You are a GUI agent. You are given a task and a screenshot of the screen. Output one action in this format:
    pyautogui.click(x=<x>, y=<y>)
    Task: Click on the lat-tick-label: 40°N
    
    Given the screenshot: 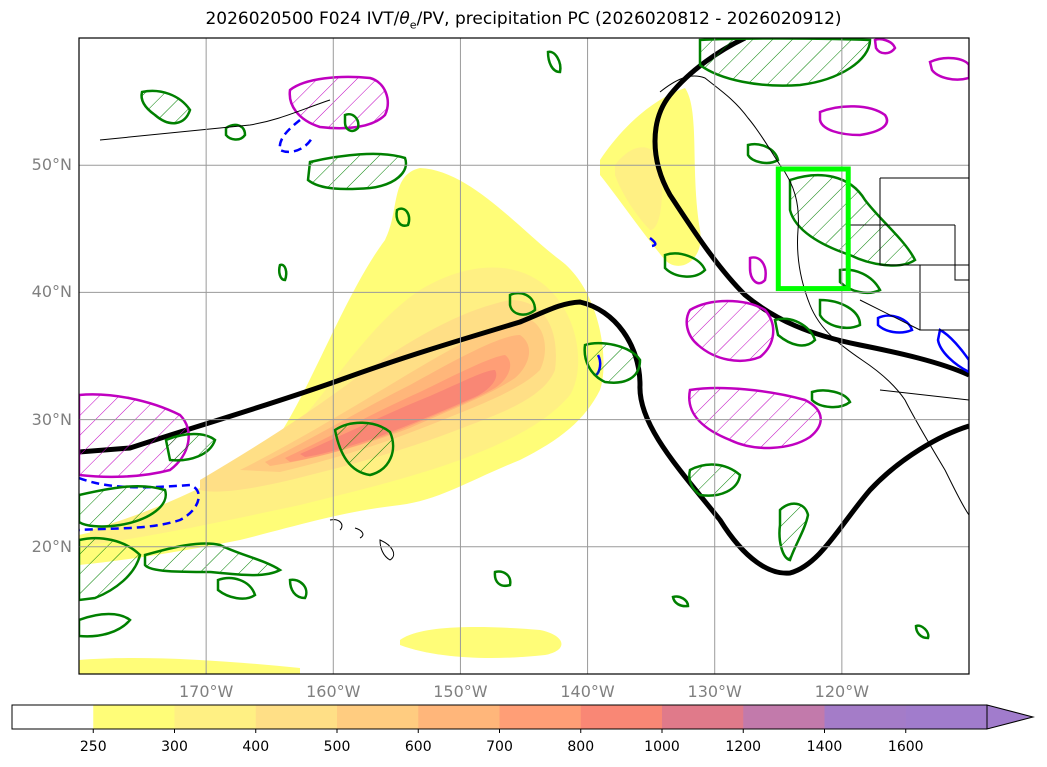 What is the action you would take?
    pyautogui.click(x=51, y=292)
    